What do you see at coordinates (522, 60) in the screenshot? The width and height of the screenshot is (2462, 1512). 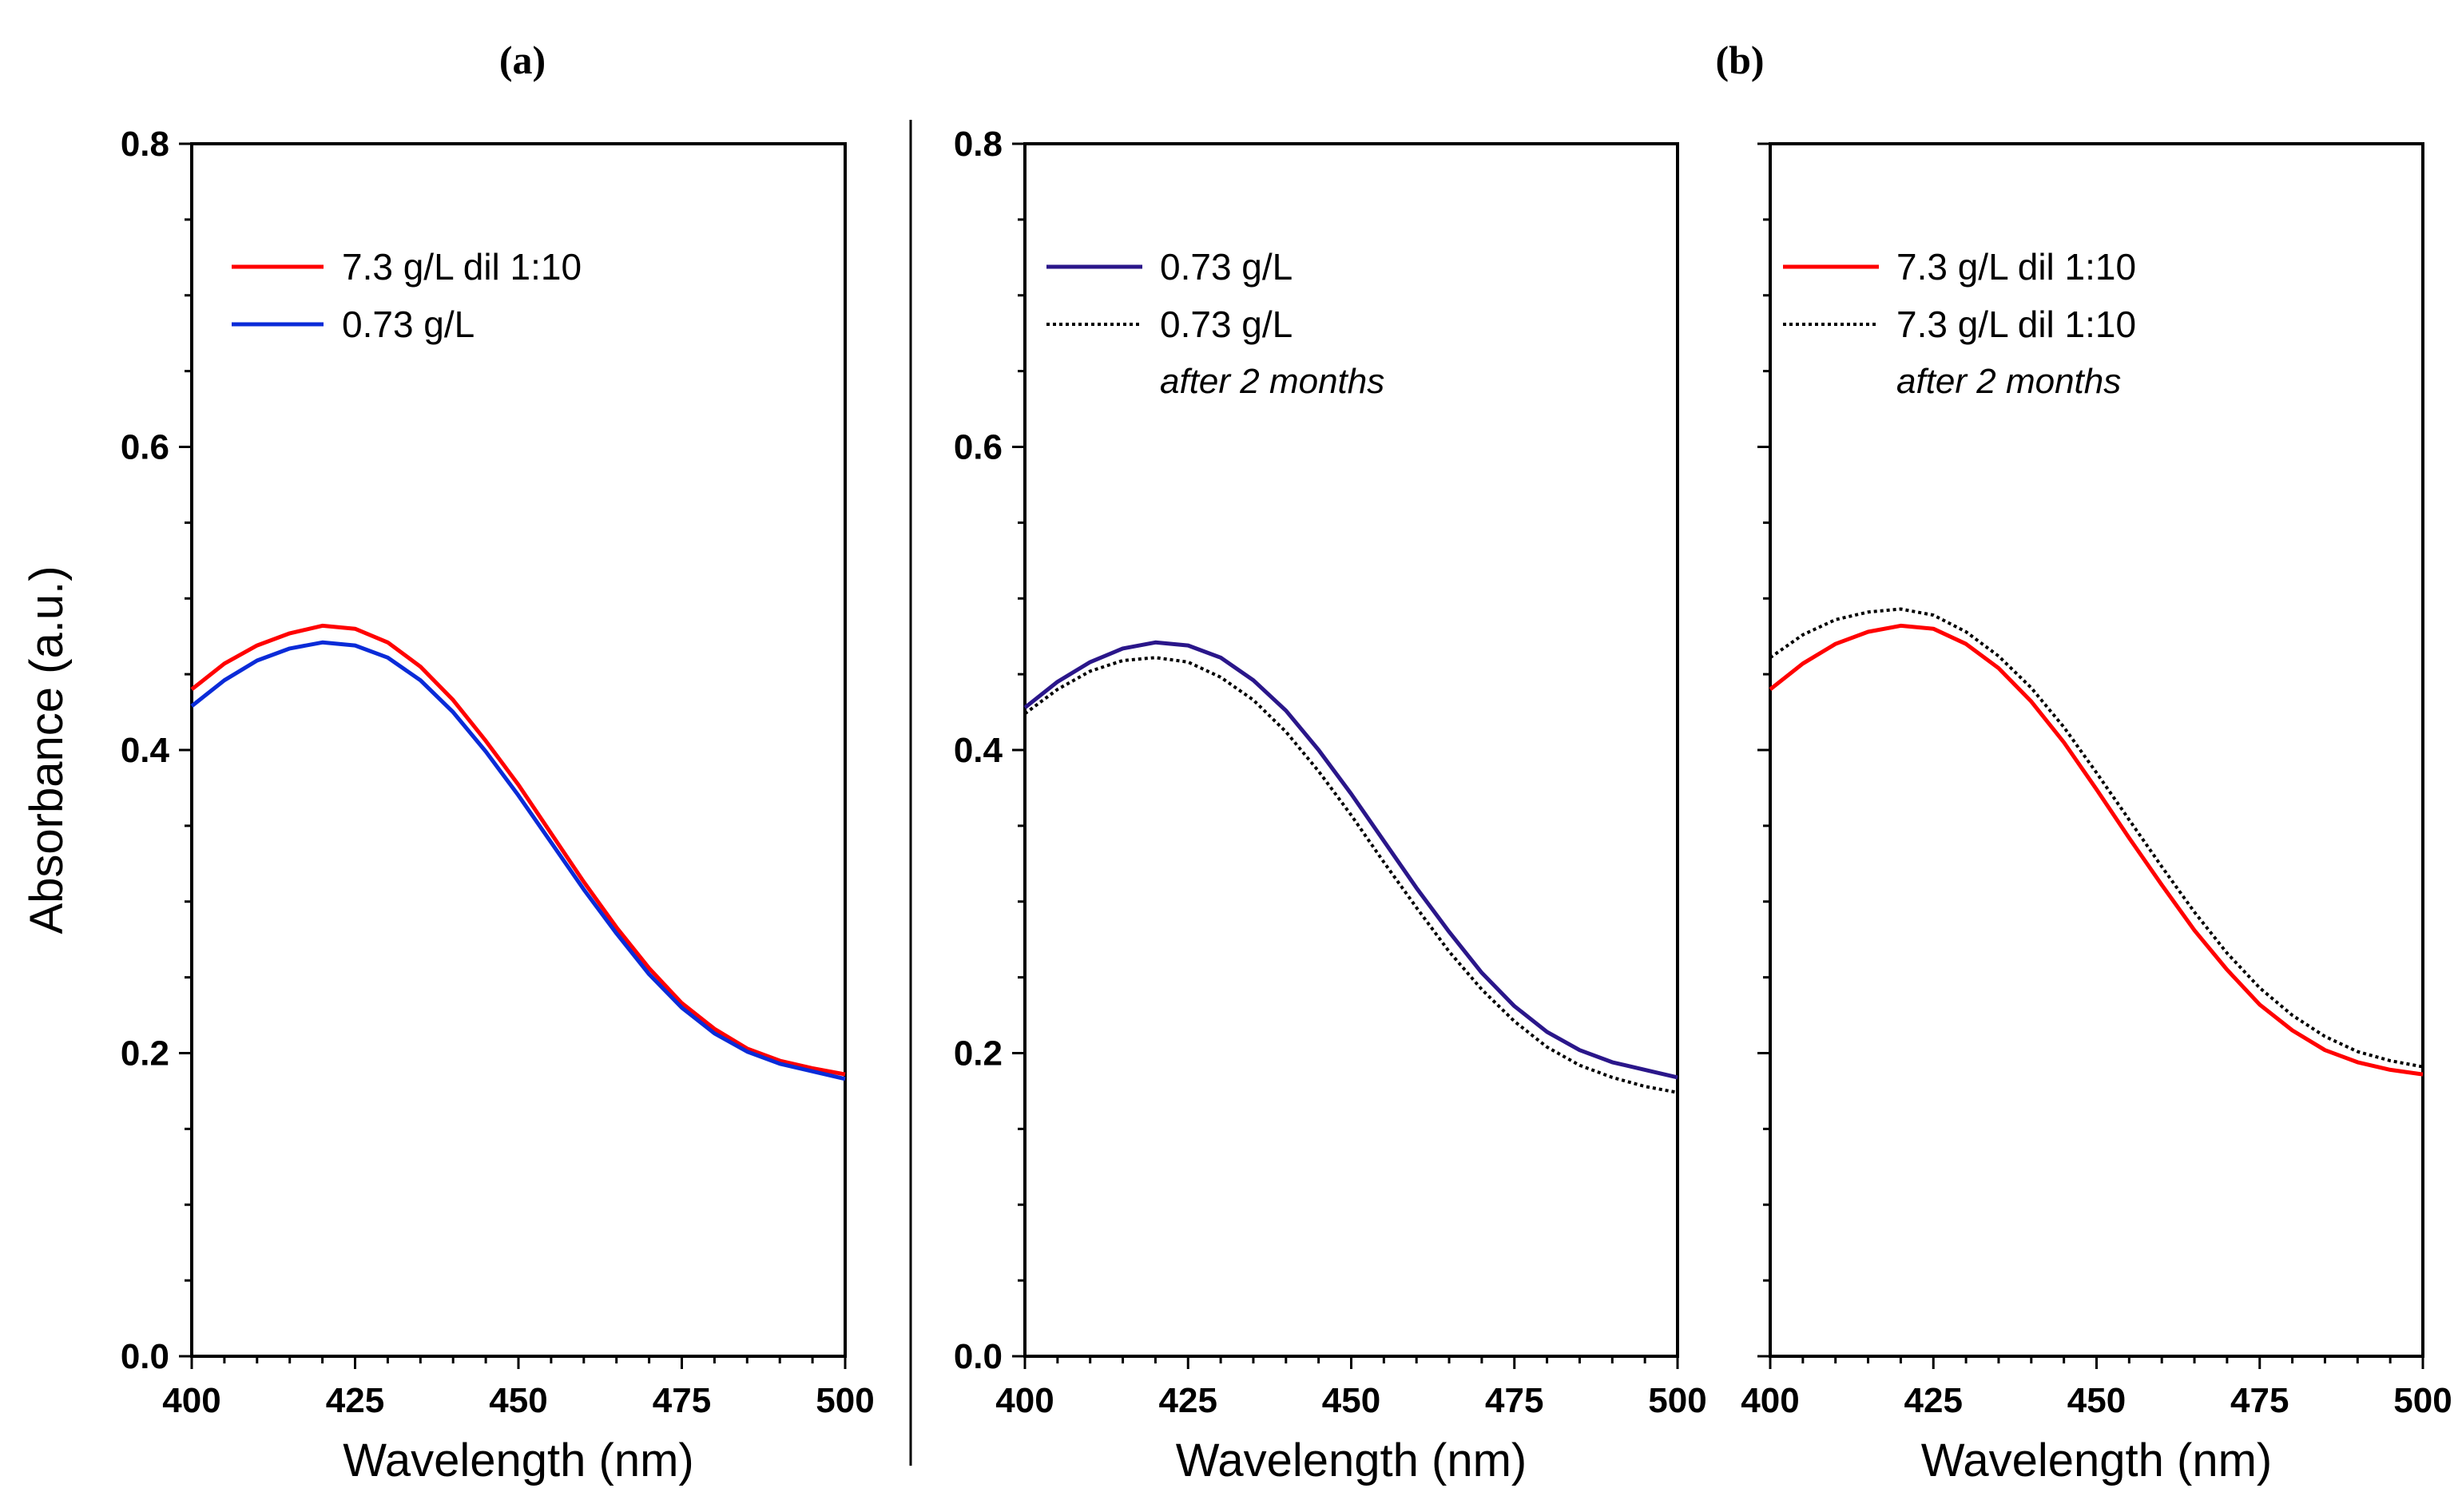 I see `panel-label-a: (a)` at bounding box center [522, 60].